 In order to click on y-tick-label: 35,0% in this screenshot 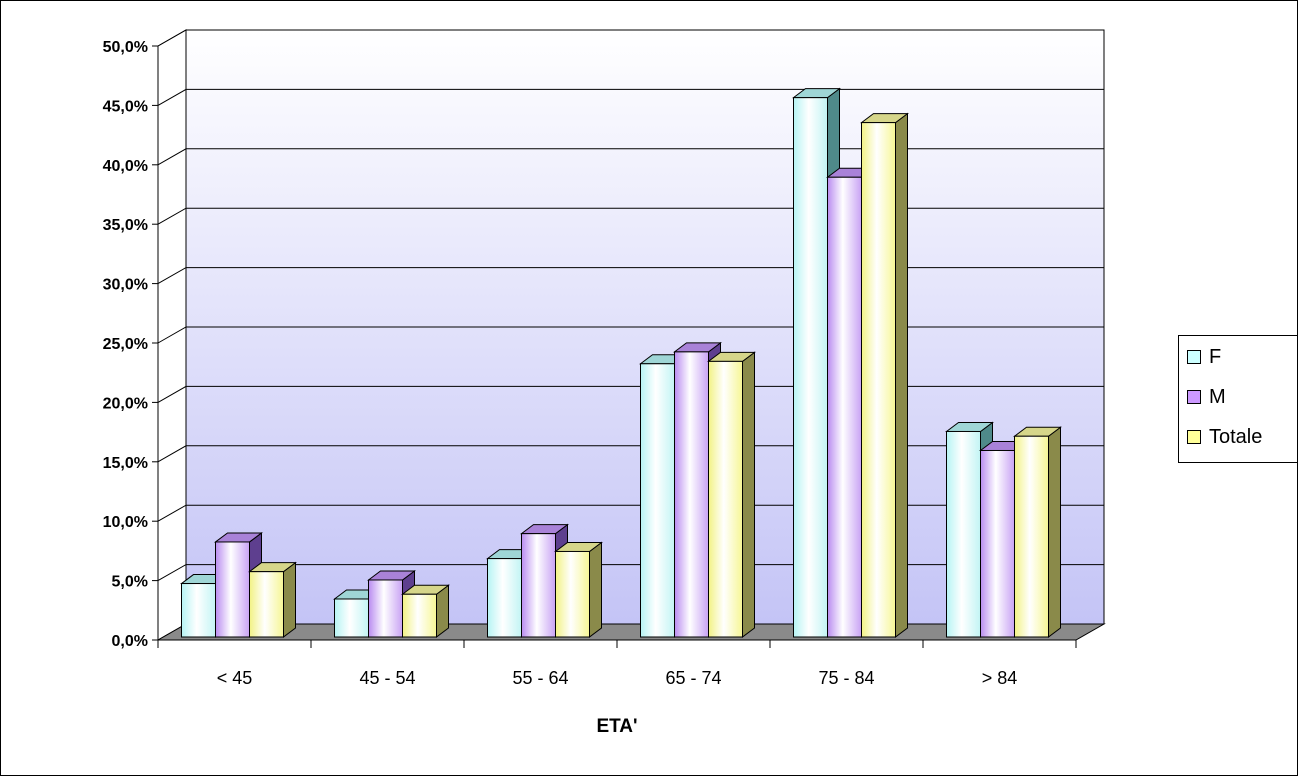, I will do `click(125, 225)`.